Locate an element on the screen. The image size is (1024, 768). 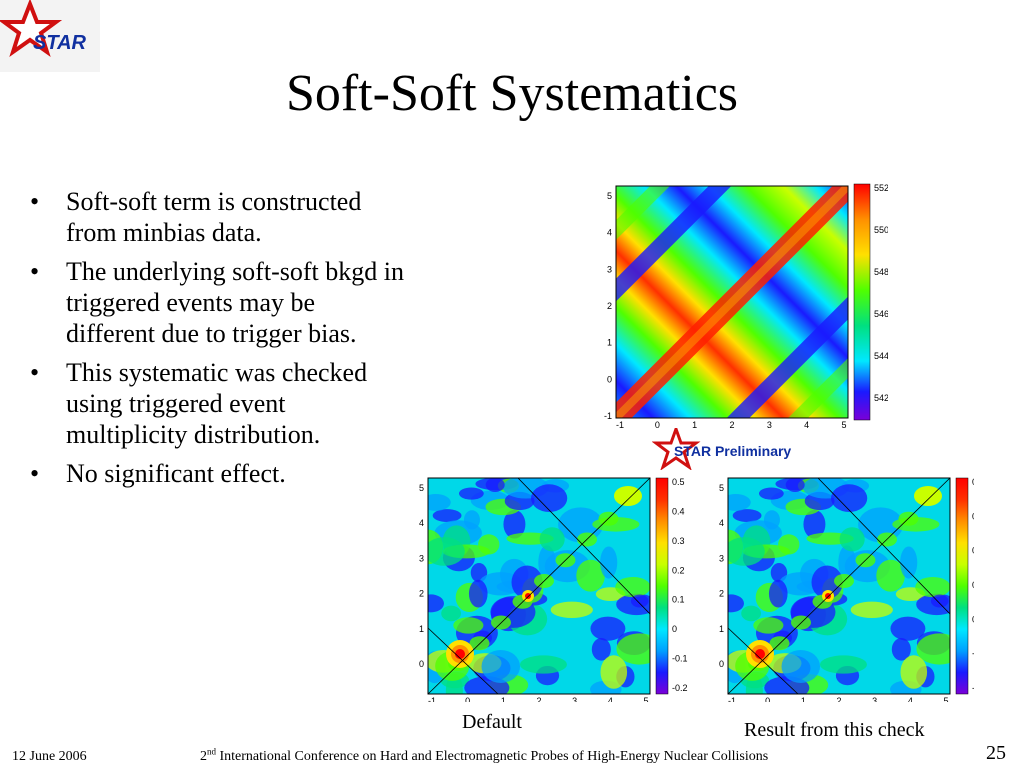
slide-title: Soft-Soft Systematics is located at coordinates (512, 93).